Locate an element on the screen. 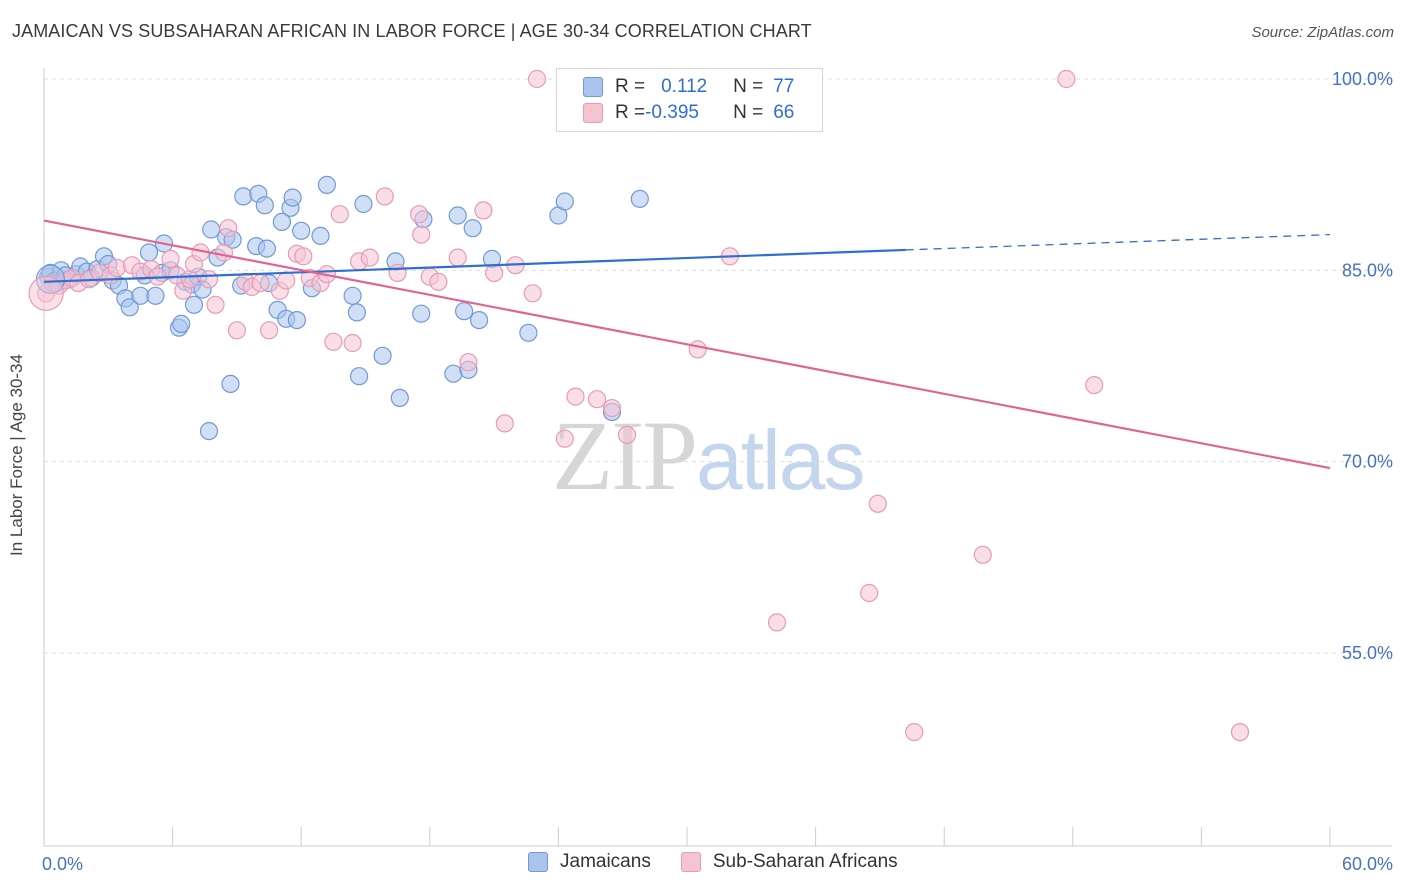  bottom-legend-swatch-blue is located at coordinates (538, 862).